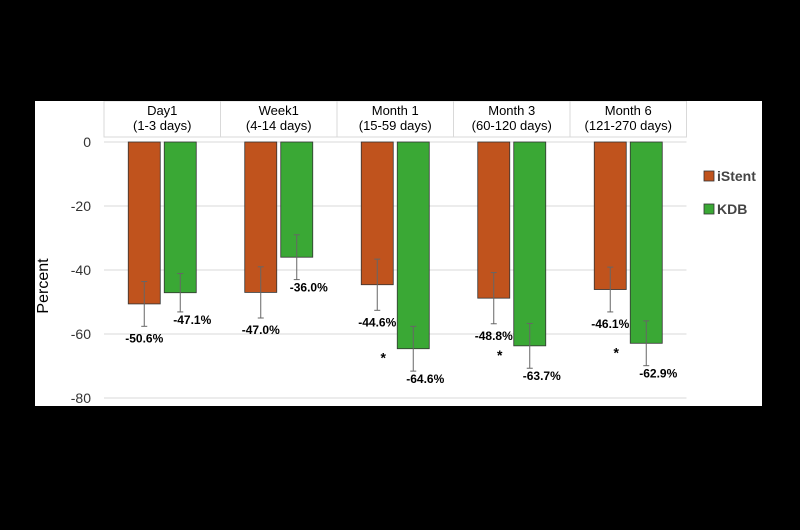  What do you see at coordinates (144, 338) in the screenshot?
I see `data-label: -50.6%` at bounding box center [144, 338].